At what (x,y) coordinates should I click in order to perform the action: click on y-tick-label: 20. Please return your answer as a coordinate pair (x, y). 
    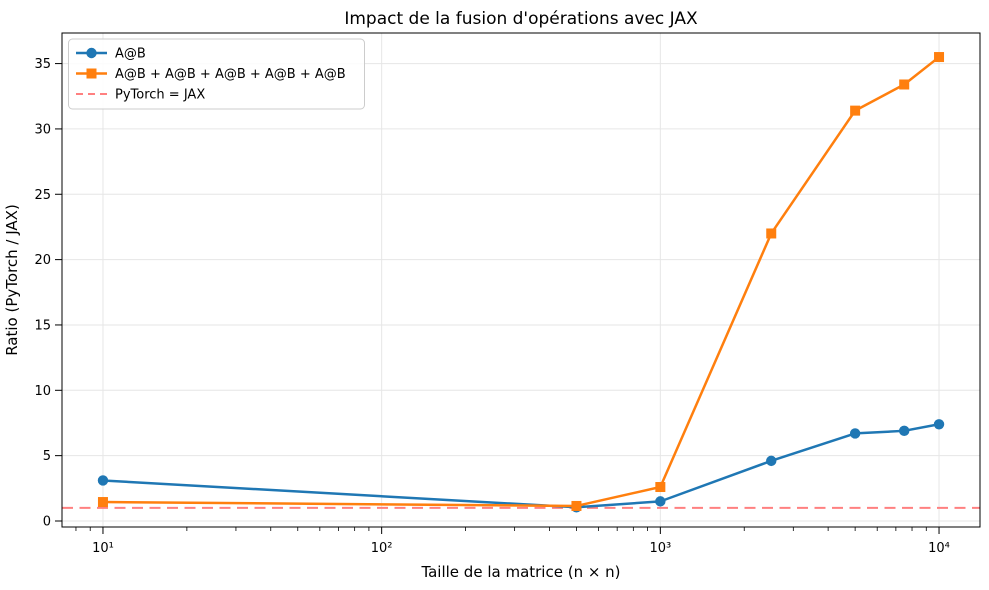
    Looking at the image, I should click on (42, 260).